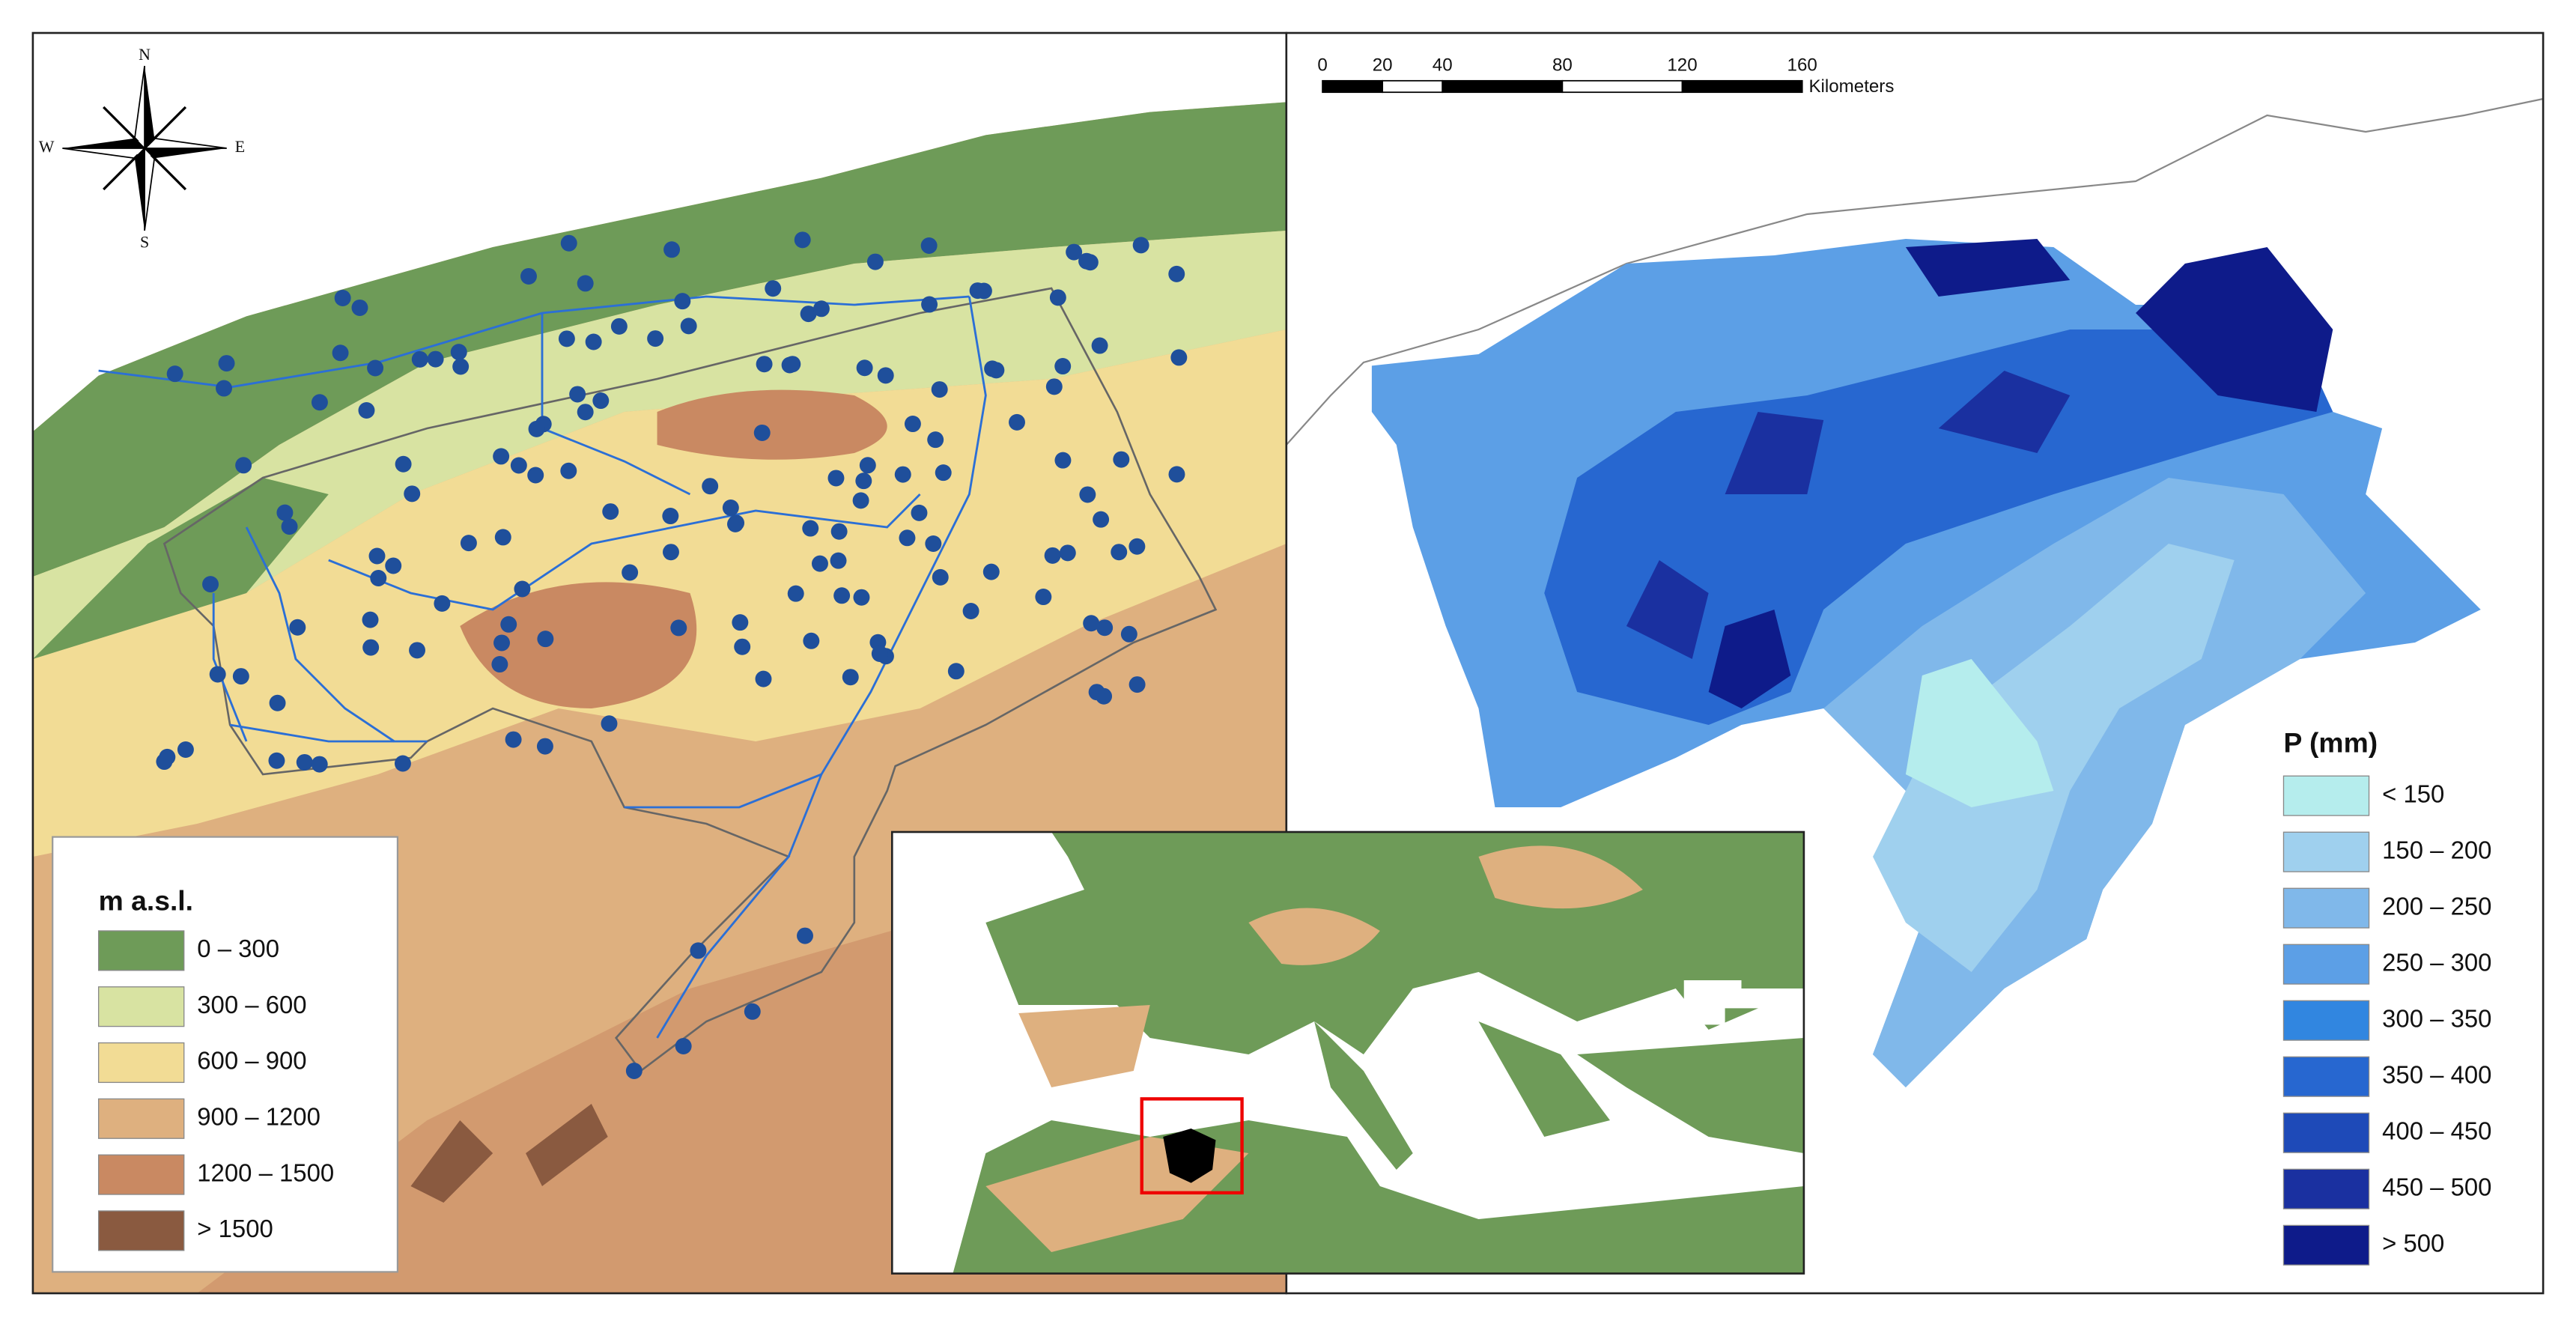 Image resolution: width=2576 pixels, height=1318 pixels. Describe the element at coordinates (624, 552) in the screenshot. I see `river` at that location.